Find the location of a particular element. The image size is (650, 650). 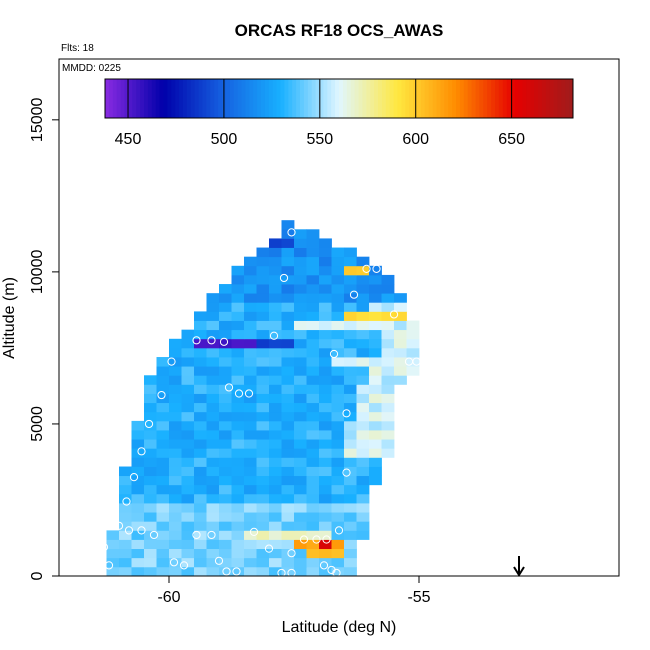

colorbar-frame is located at coordinates (339, 98).